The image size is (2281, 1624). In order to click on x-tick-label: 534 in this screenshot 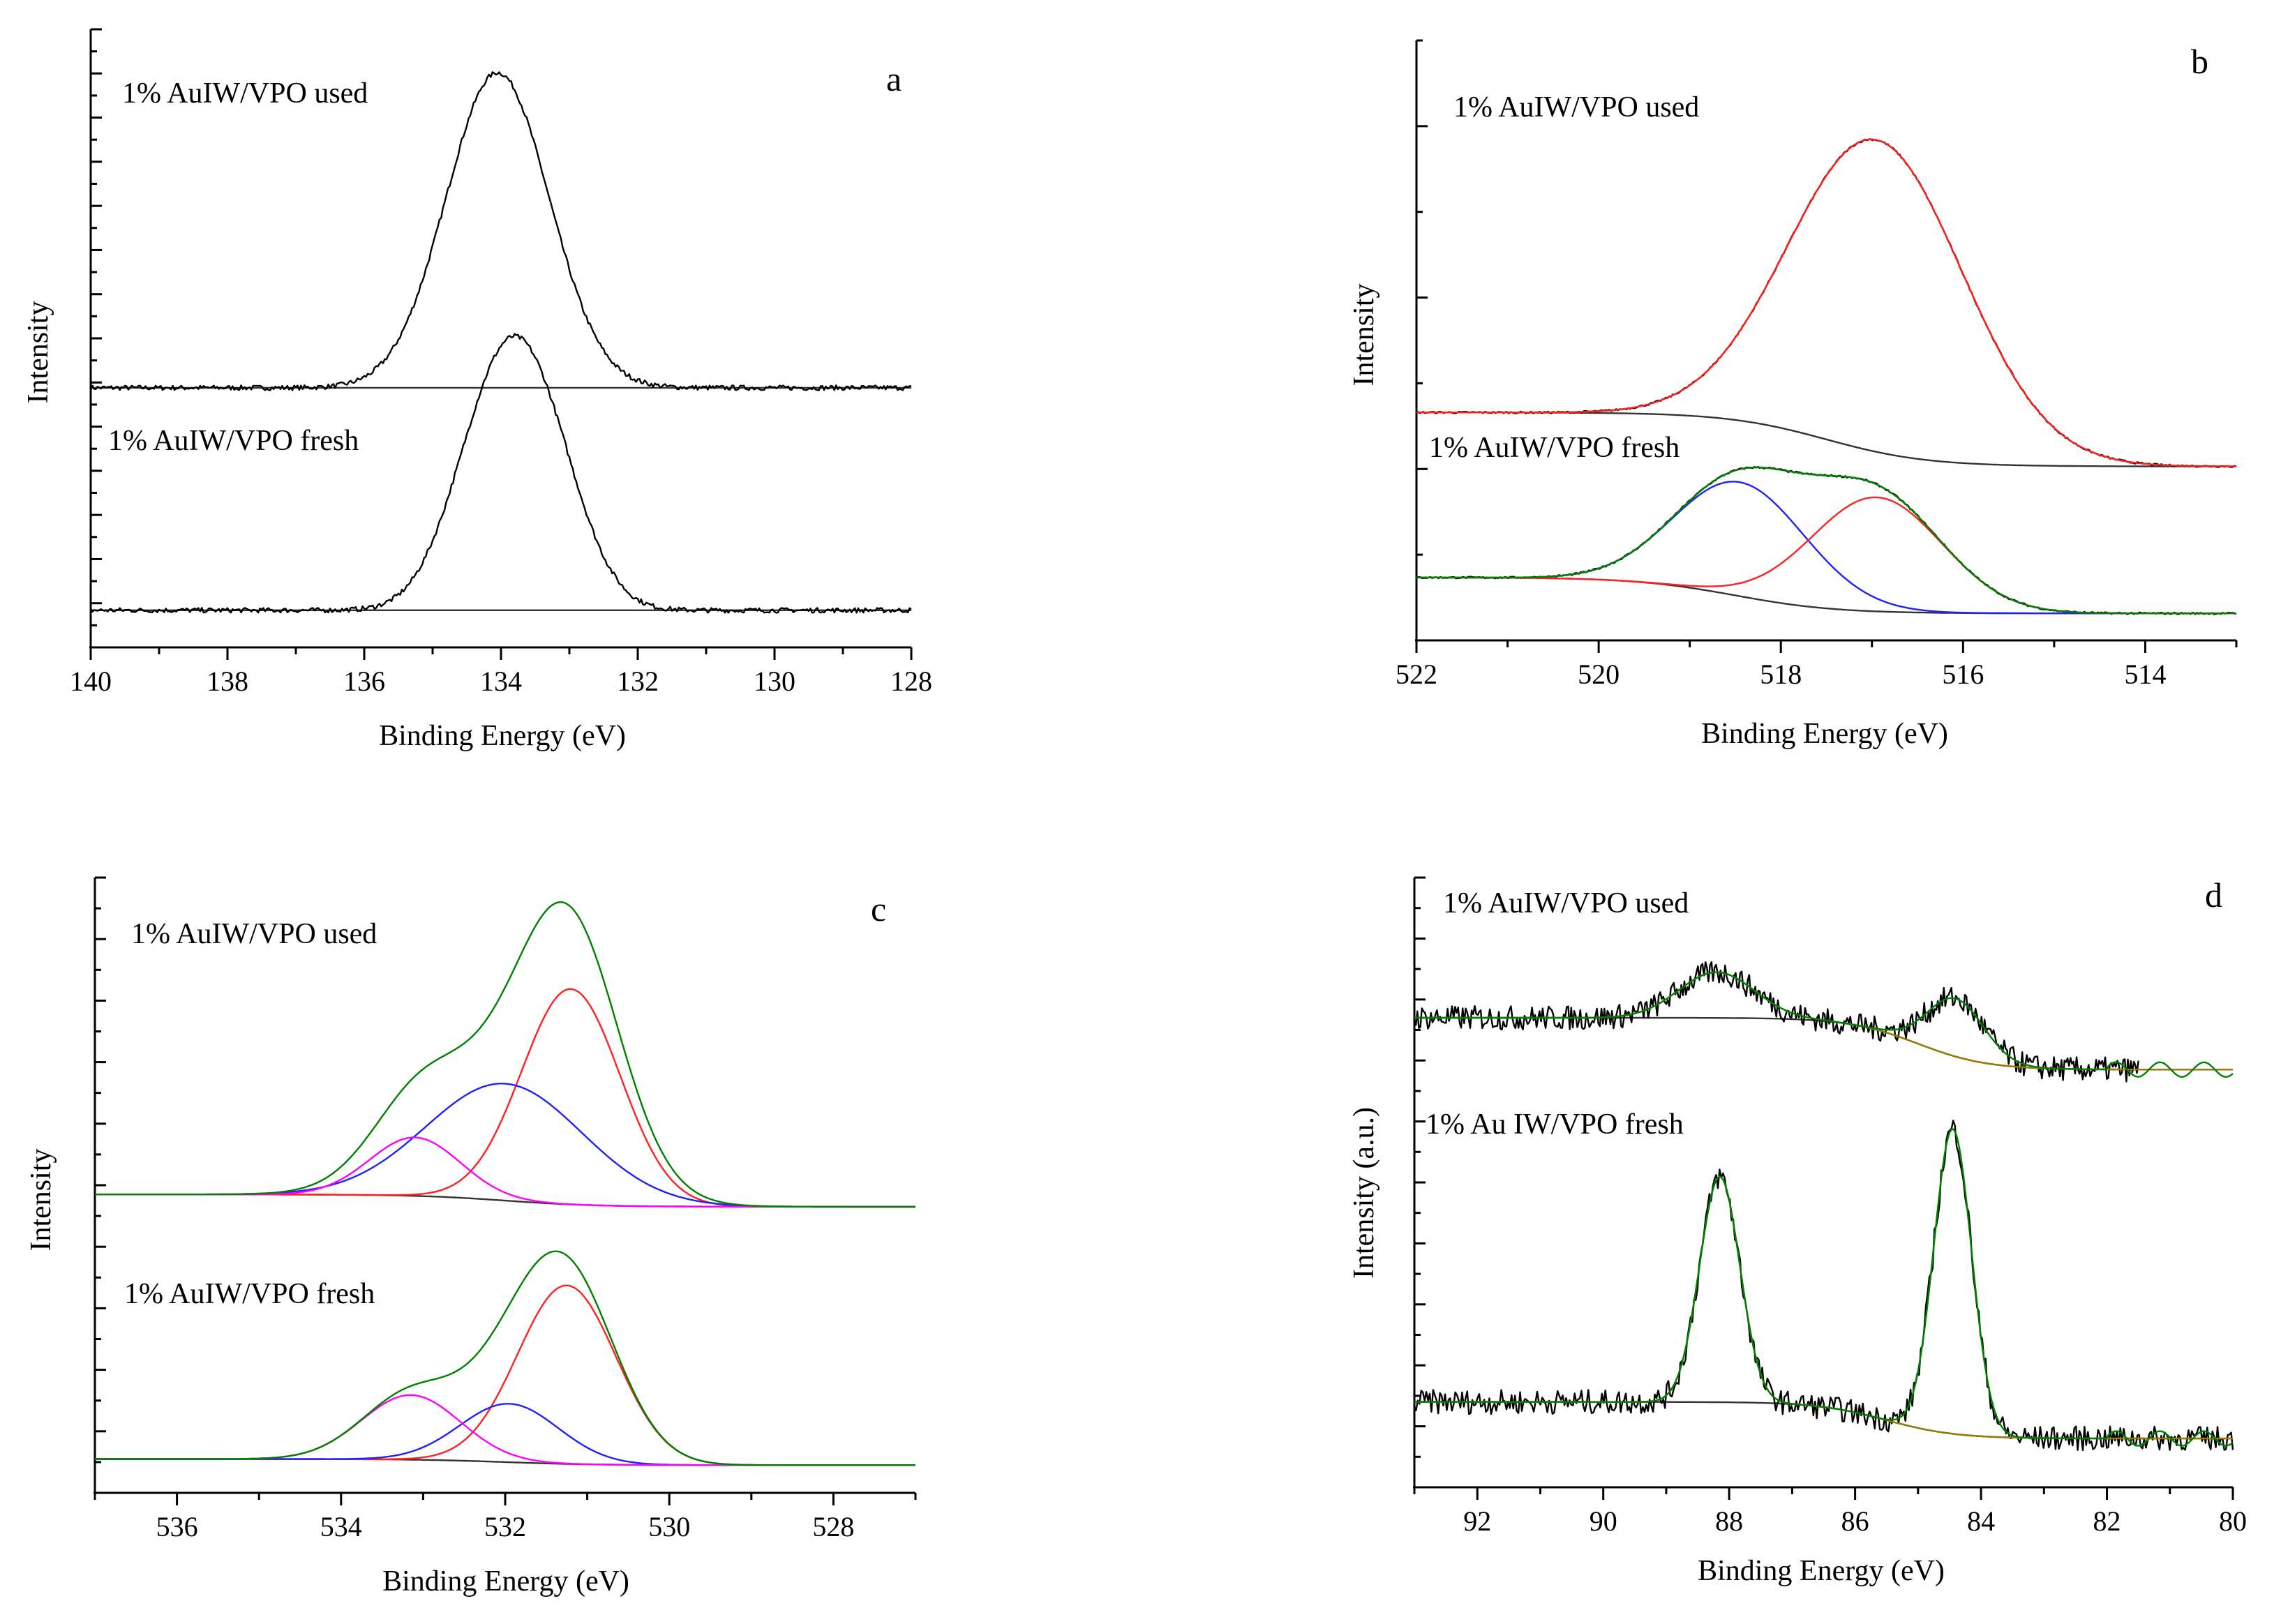, I will do `click(341, 1526)`.